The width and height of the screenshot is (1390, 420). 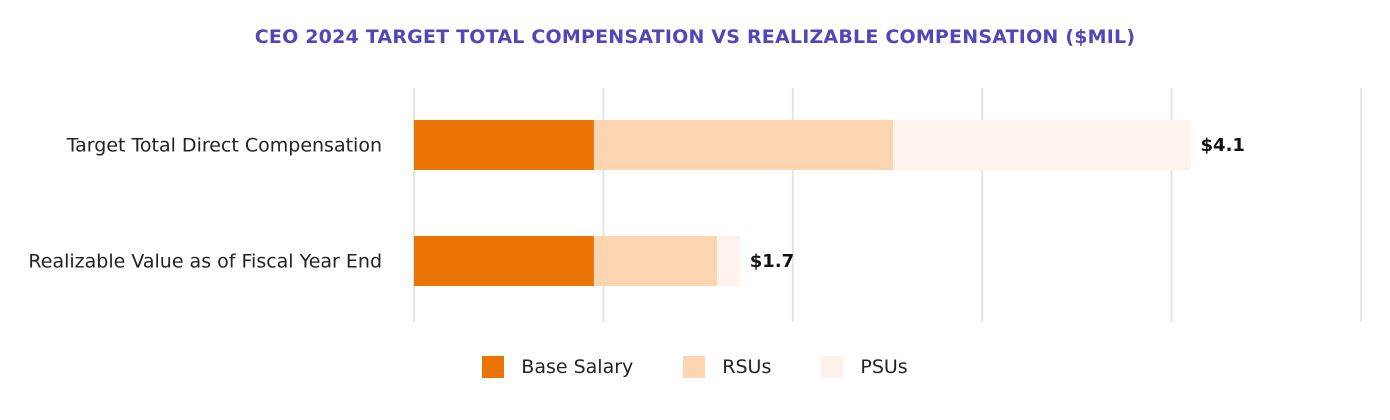 I want to click on total-value-label: $1.7, so click(x=772, y=261).